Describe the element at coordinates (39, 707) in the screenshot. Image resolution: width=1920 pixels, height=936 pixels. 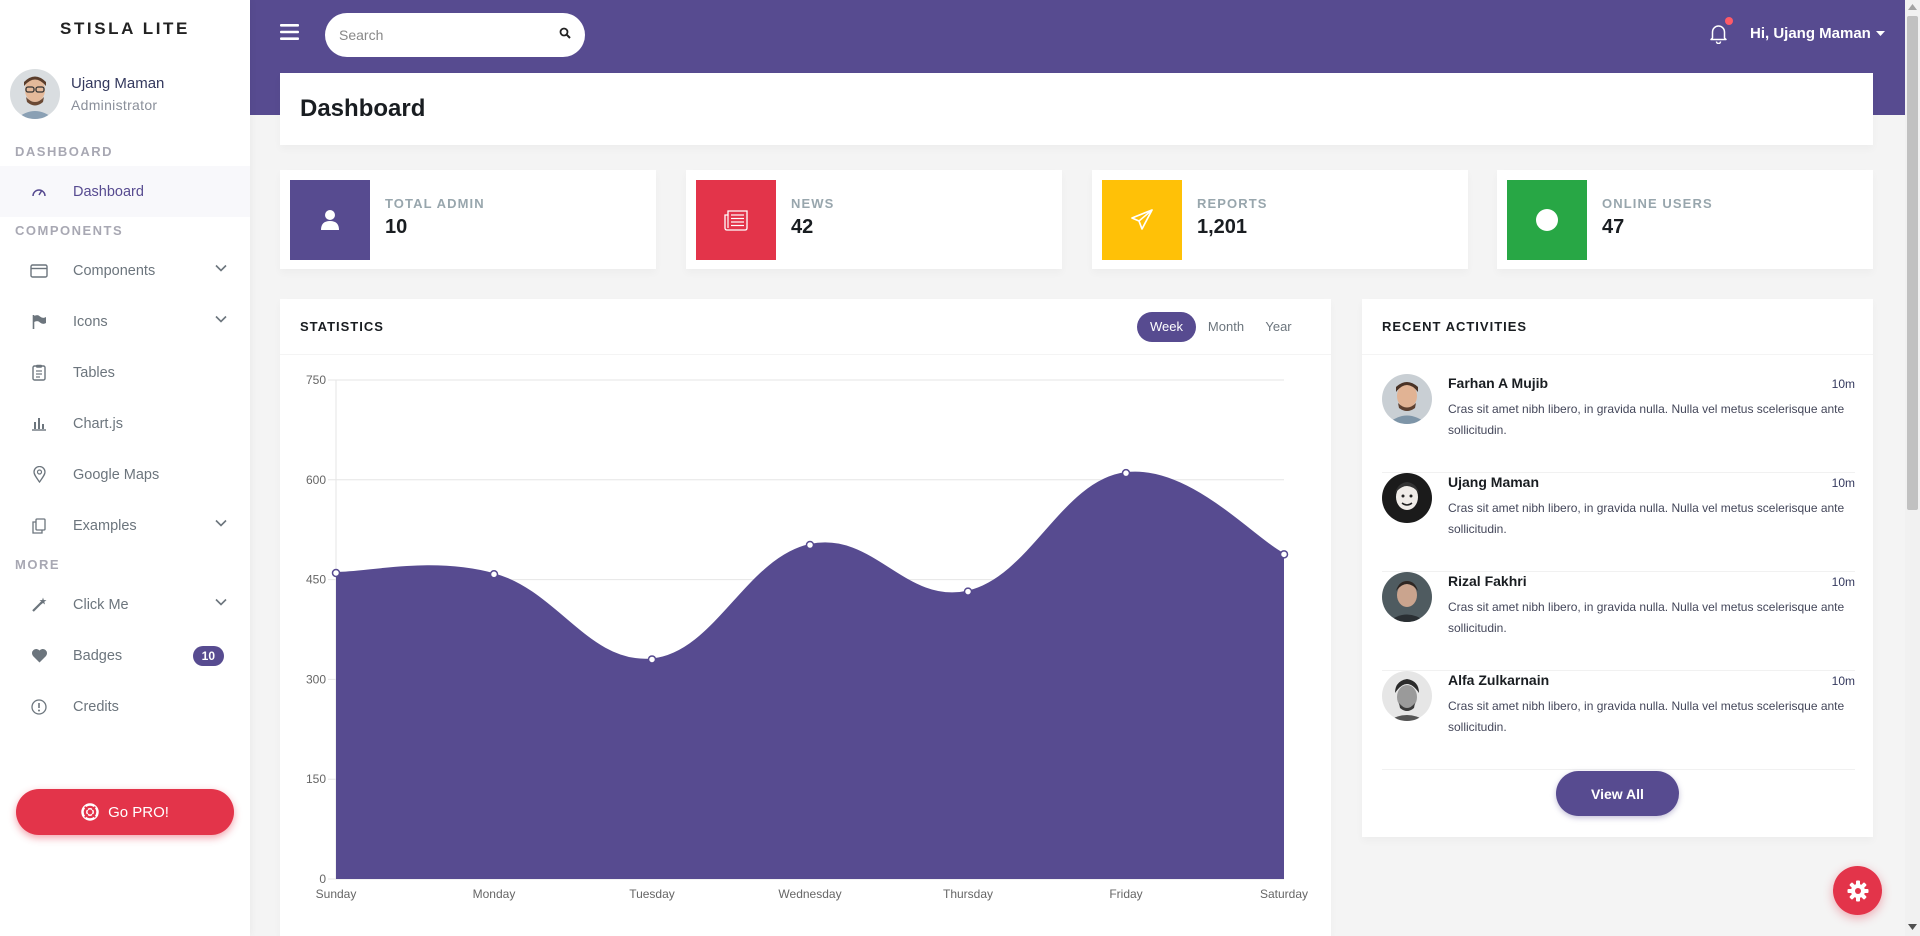
I see `info-icon` at that location.